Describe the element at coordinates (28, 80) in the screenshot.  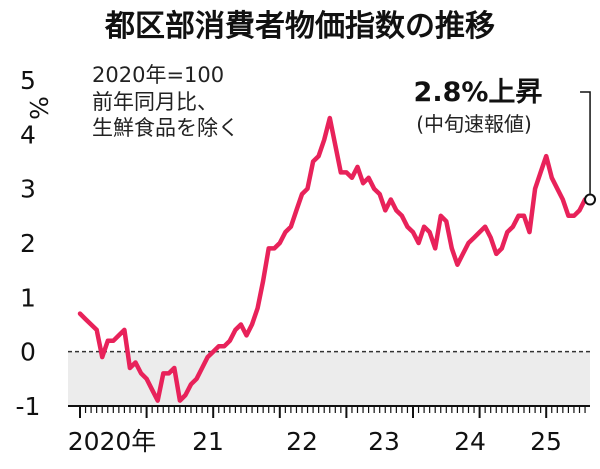
I see `y-tick-label: 5` at that location.